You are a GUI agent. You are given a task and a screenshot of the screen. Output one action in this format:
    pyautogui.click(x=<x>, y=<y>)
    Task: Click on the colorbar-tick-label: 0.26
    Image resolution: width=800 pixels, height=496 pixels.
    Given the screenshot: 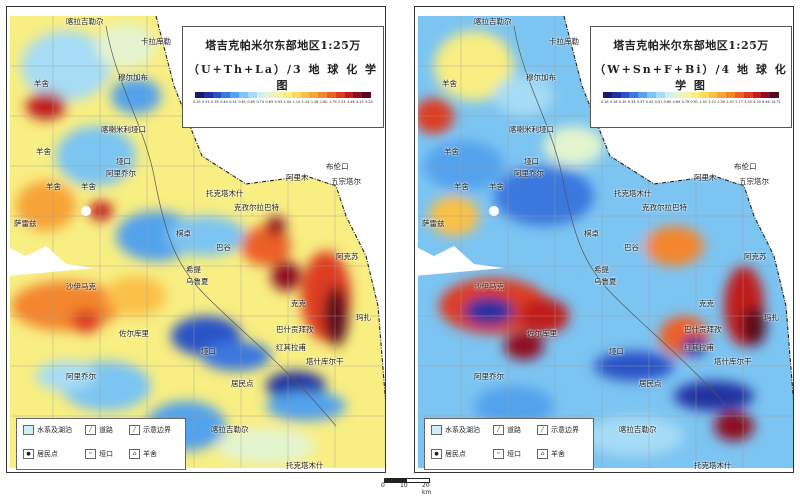 What is the action you would take?
    pyautogui.click(x=613, y=102)
    